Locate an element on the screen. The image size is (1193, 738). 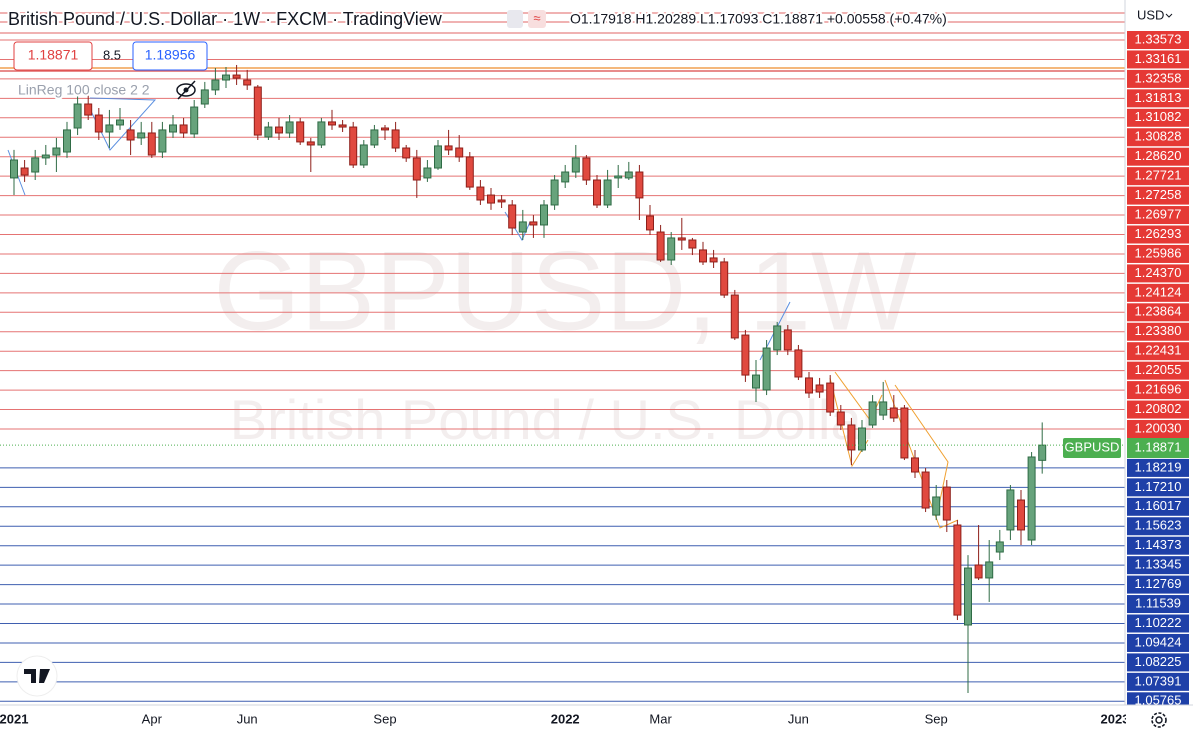
level-label: 1.25986 is located at coordinates (1158, 252).